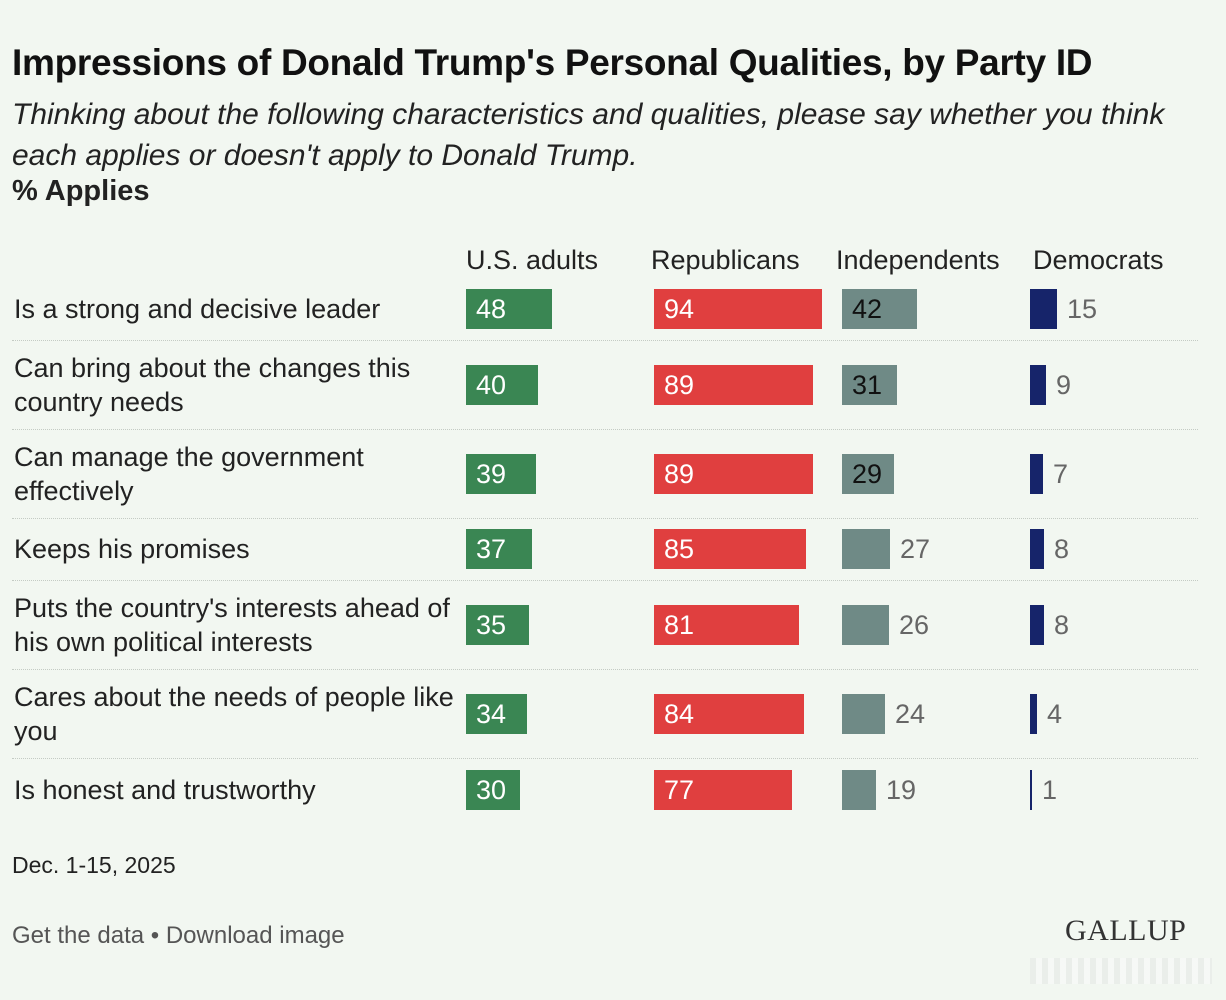  Describe the element at coordinates (915, 549) in the screenshot. I see `data-label: 27` at that location.